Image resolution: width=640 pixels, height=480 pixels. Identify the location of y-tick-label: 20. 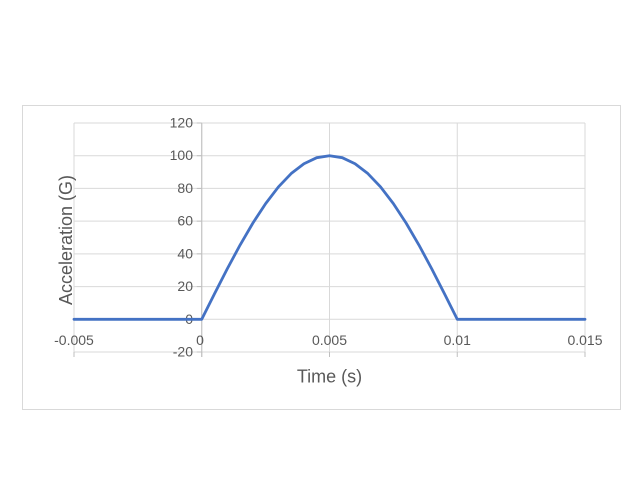
(185, 286).